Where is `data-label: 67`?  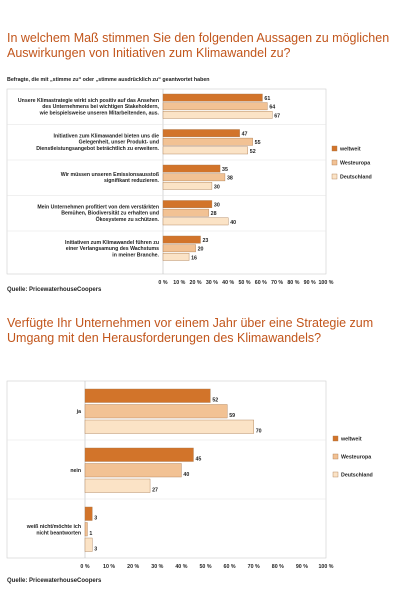 data-label: 67 is located at coordinates (277, 116).